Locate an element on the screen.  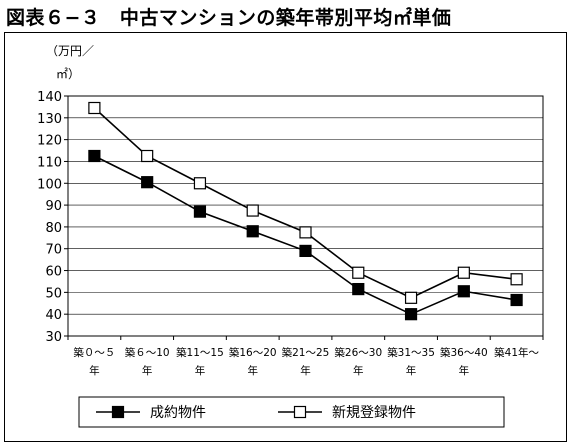
y-axis-unit-label: ㎡） is located at coordinates (68, 74).